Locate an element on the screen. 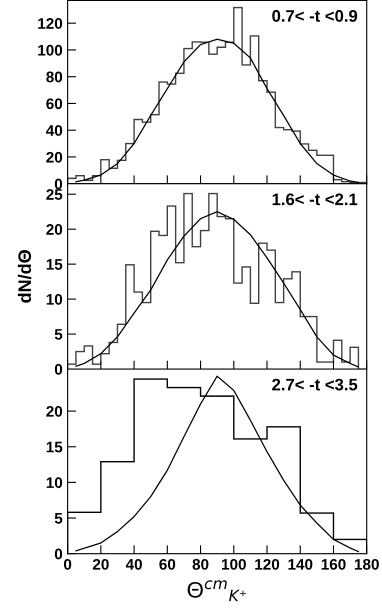 The height and width of the screenshot is (612, 382). x-tick-label: 40 is located at coordinates (134, 564).